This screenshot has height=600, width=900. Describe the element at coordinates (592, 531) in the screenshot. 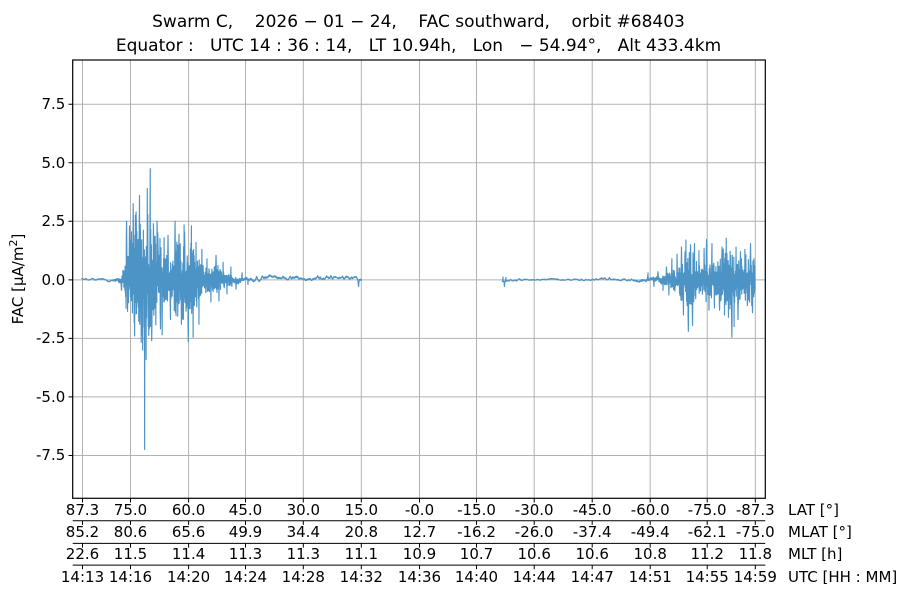

I see `x-tick-label-row1-9: -37.4` at that location.